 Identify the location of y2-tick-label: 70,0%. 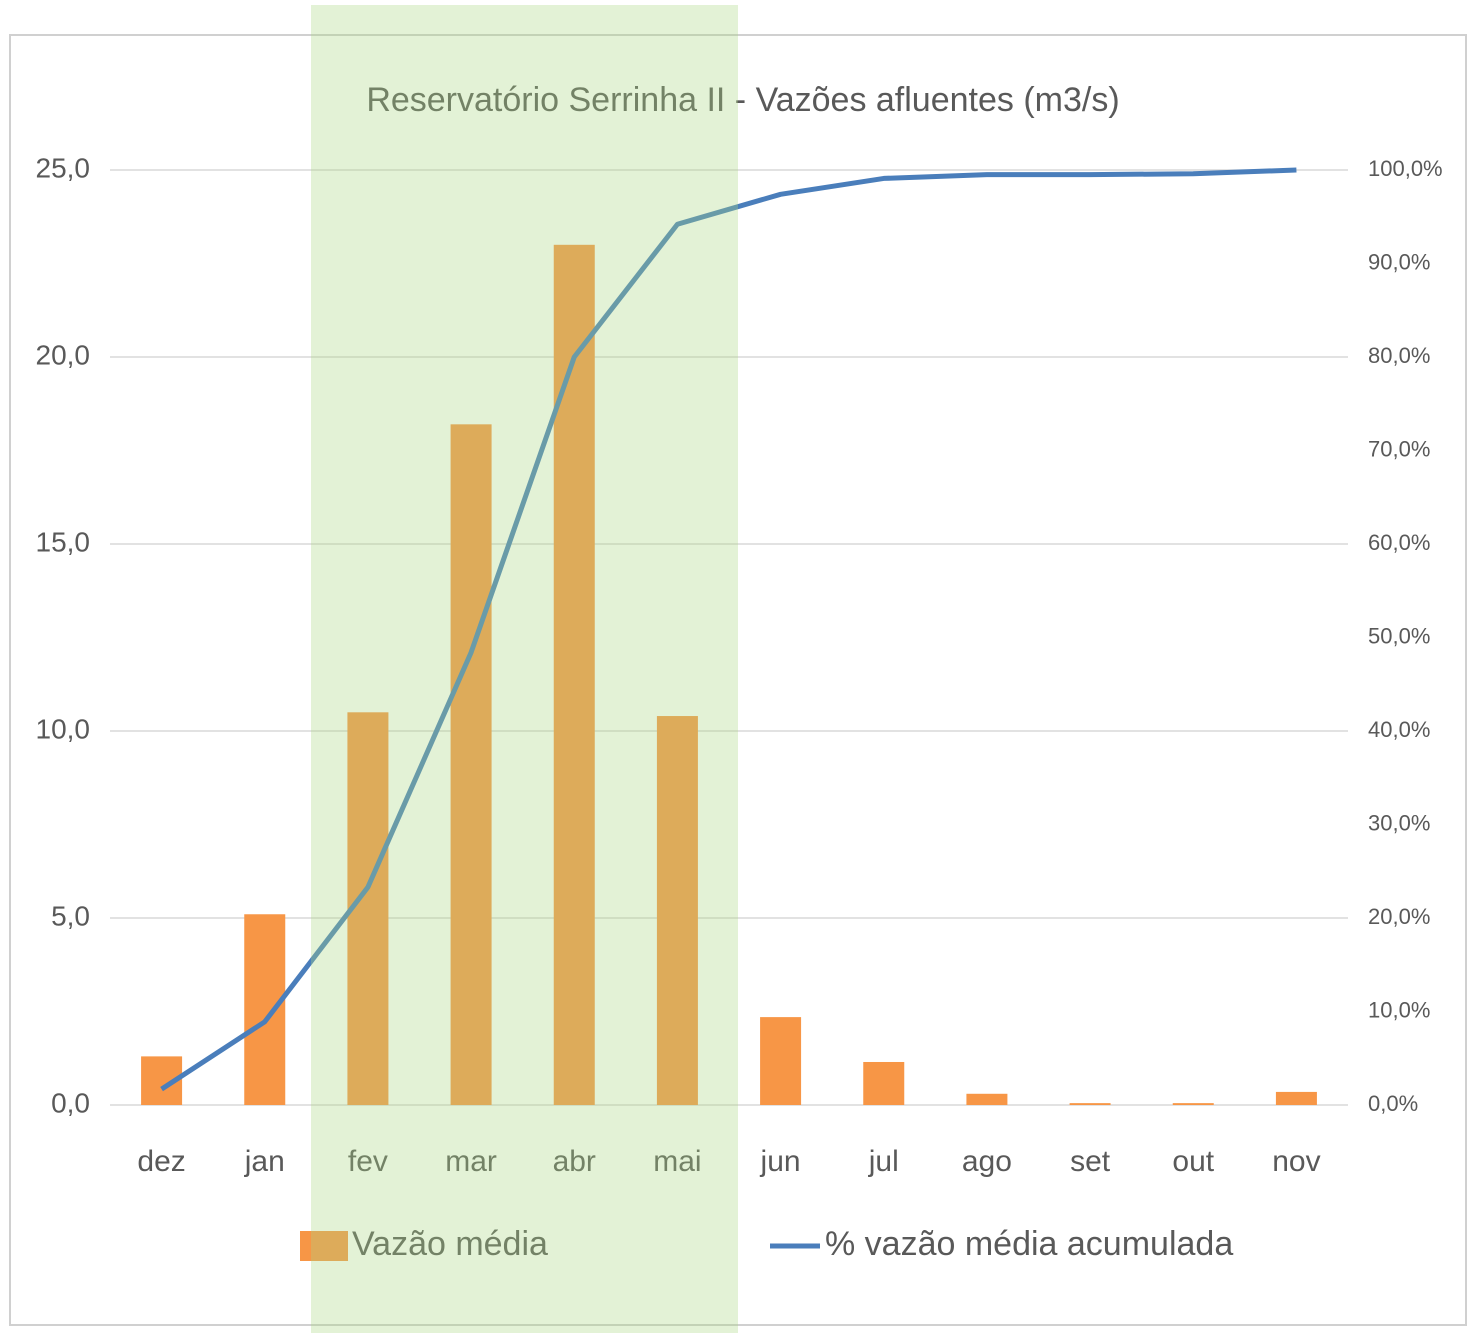
(1399, 448).